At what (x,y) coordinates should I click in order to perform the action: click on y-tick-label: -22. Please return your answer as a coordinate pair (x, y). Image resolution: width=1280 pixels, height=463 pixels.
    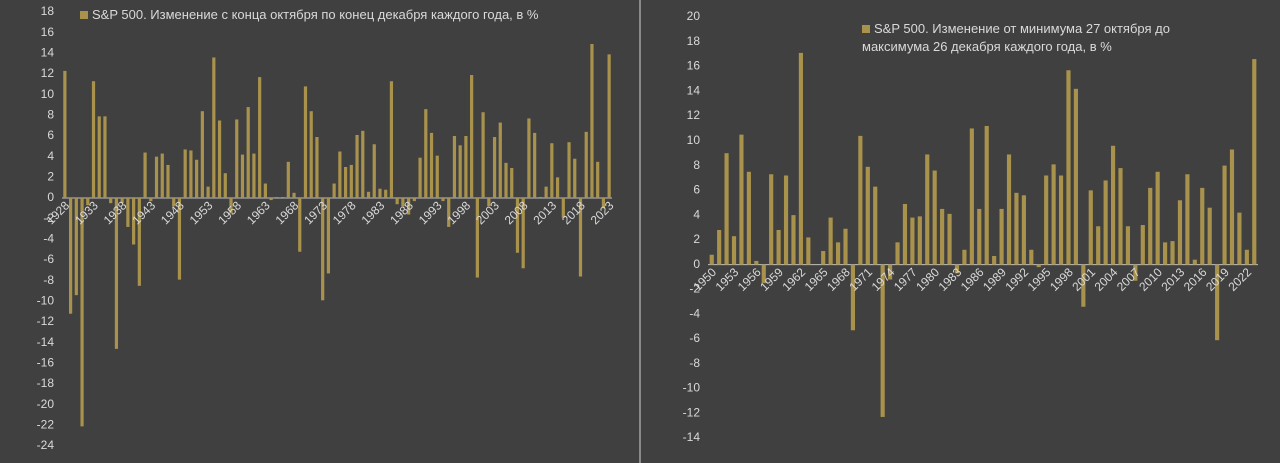
    Looking at the image, I should click on (46, 425).